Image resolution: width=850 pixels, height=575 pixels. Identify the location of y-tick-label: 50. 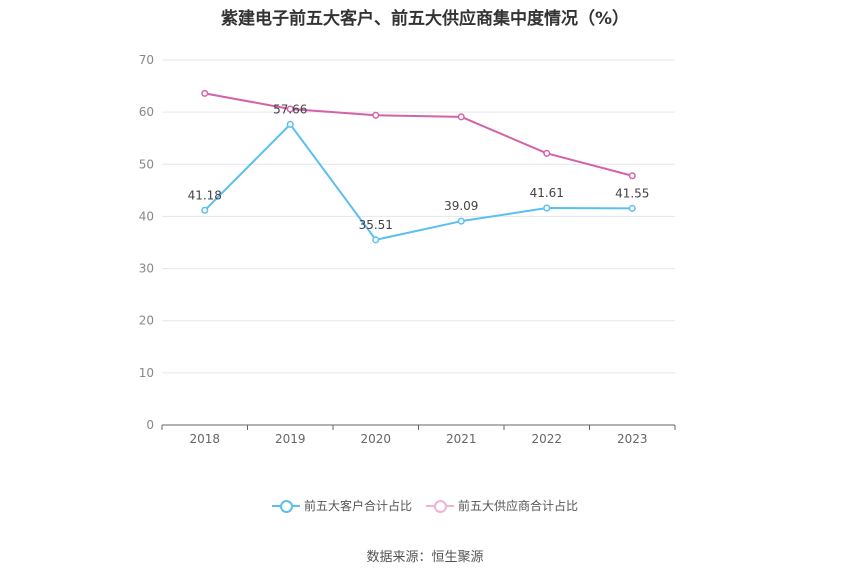
(146, 164).